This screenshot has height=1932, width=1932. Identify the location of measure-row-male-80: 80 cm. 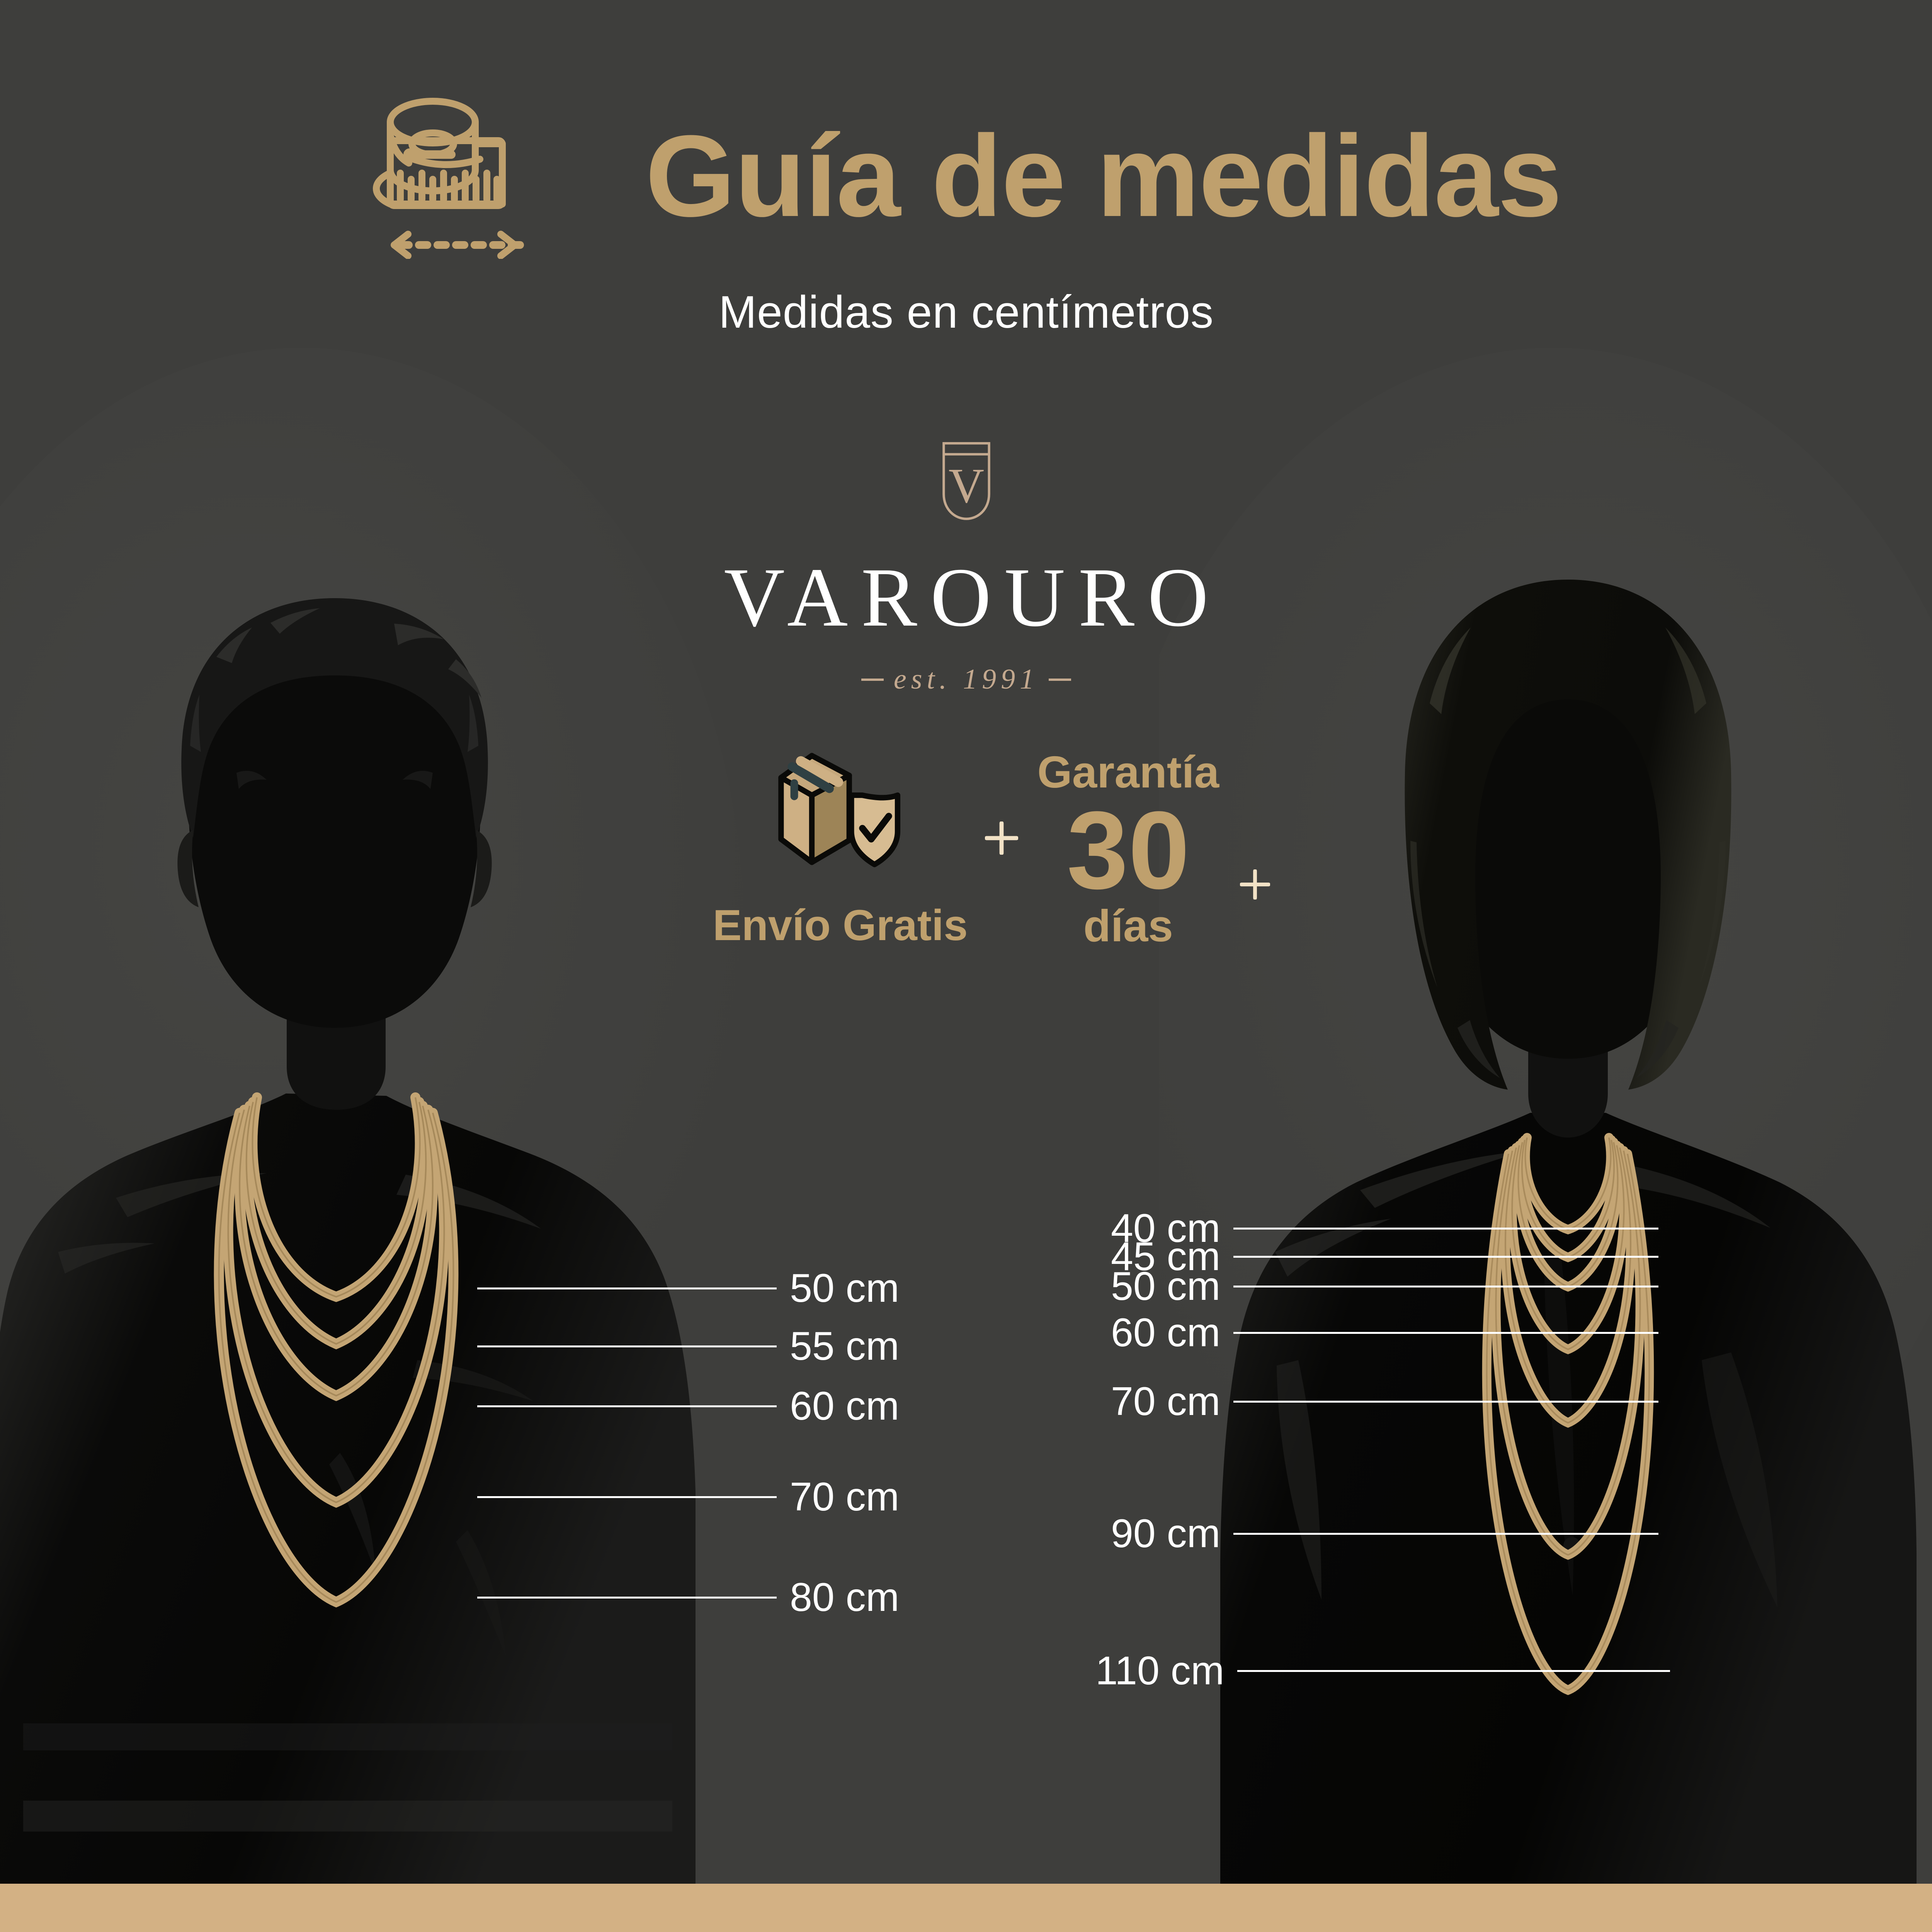
(688, 1598).